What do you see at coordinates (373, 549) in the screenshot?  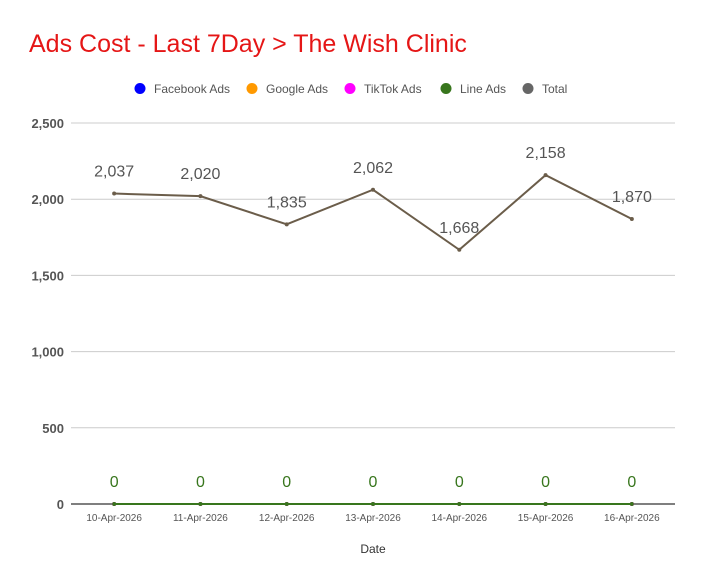 I see `x-axis-title: Date` at bounding box center [373, 549].